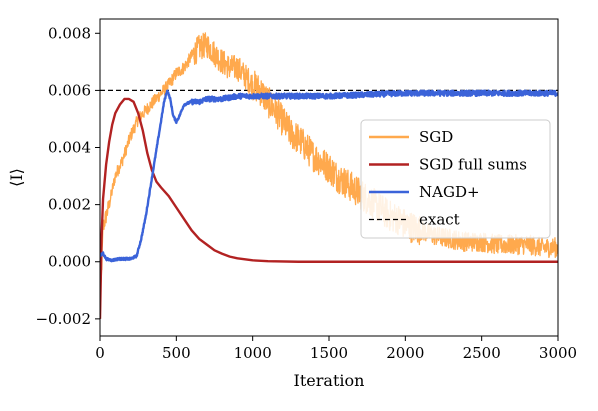 Image resolution: width=598 pixels, height=411 pixels. What do you see at coordinates (329, 380) in the screenshot?
I see `x-axis-label: Iteration` at bounding box center [329, 380].